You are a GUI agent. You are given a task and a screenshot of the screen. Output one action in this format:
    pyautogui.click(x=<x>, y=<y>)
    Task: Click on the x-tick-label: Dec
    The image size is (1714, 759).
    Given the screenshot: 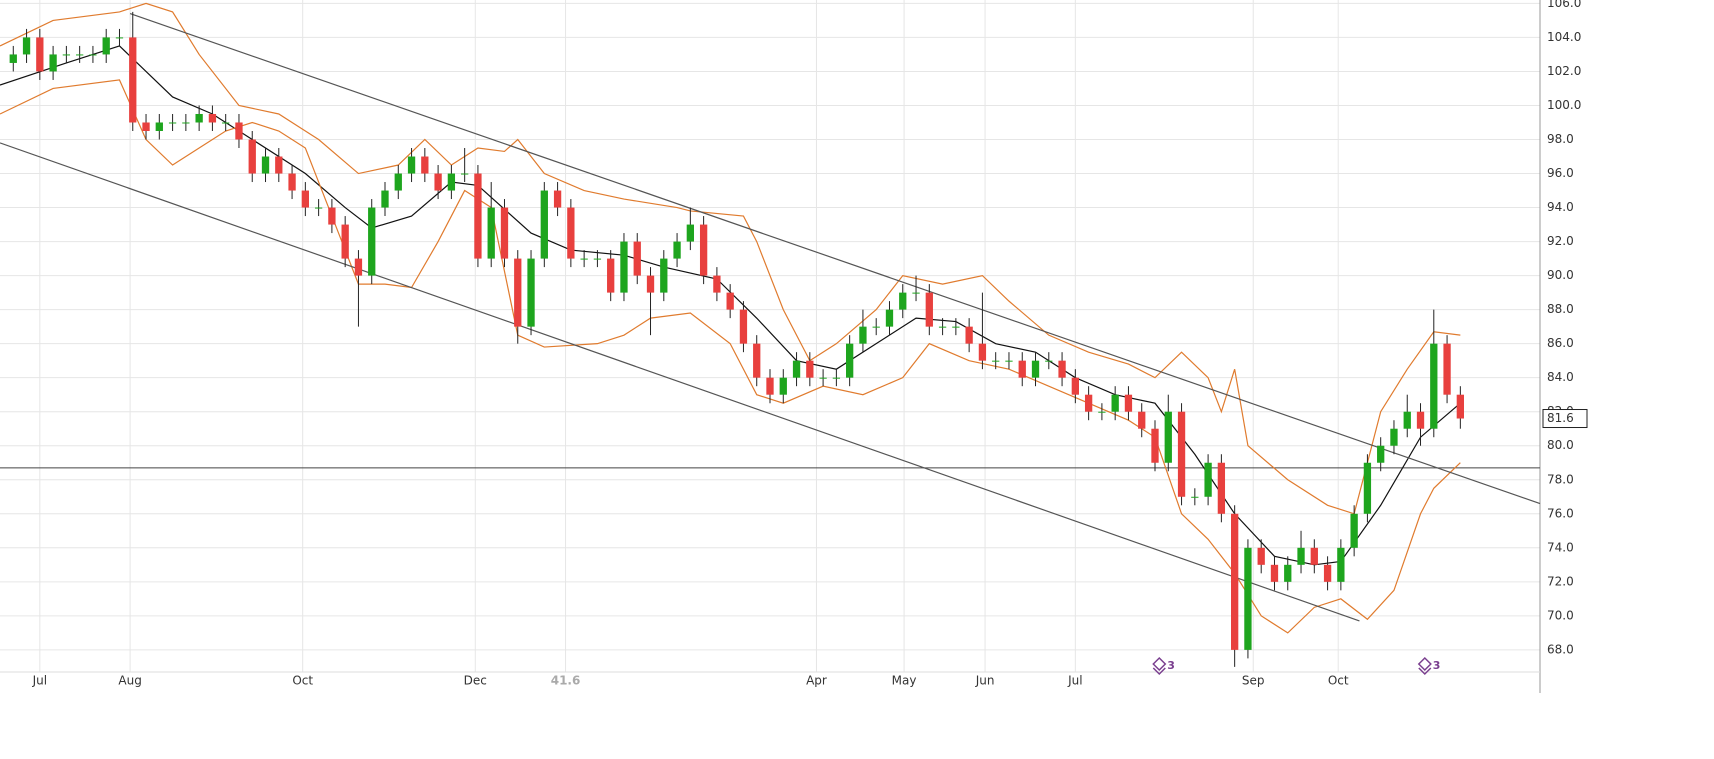 What is the action you would take?
    pyautogui.click(x=475, y=681)
    